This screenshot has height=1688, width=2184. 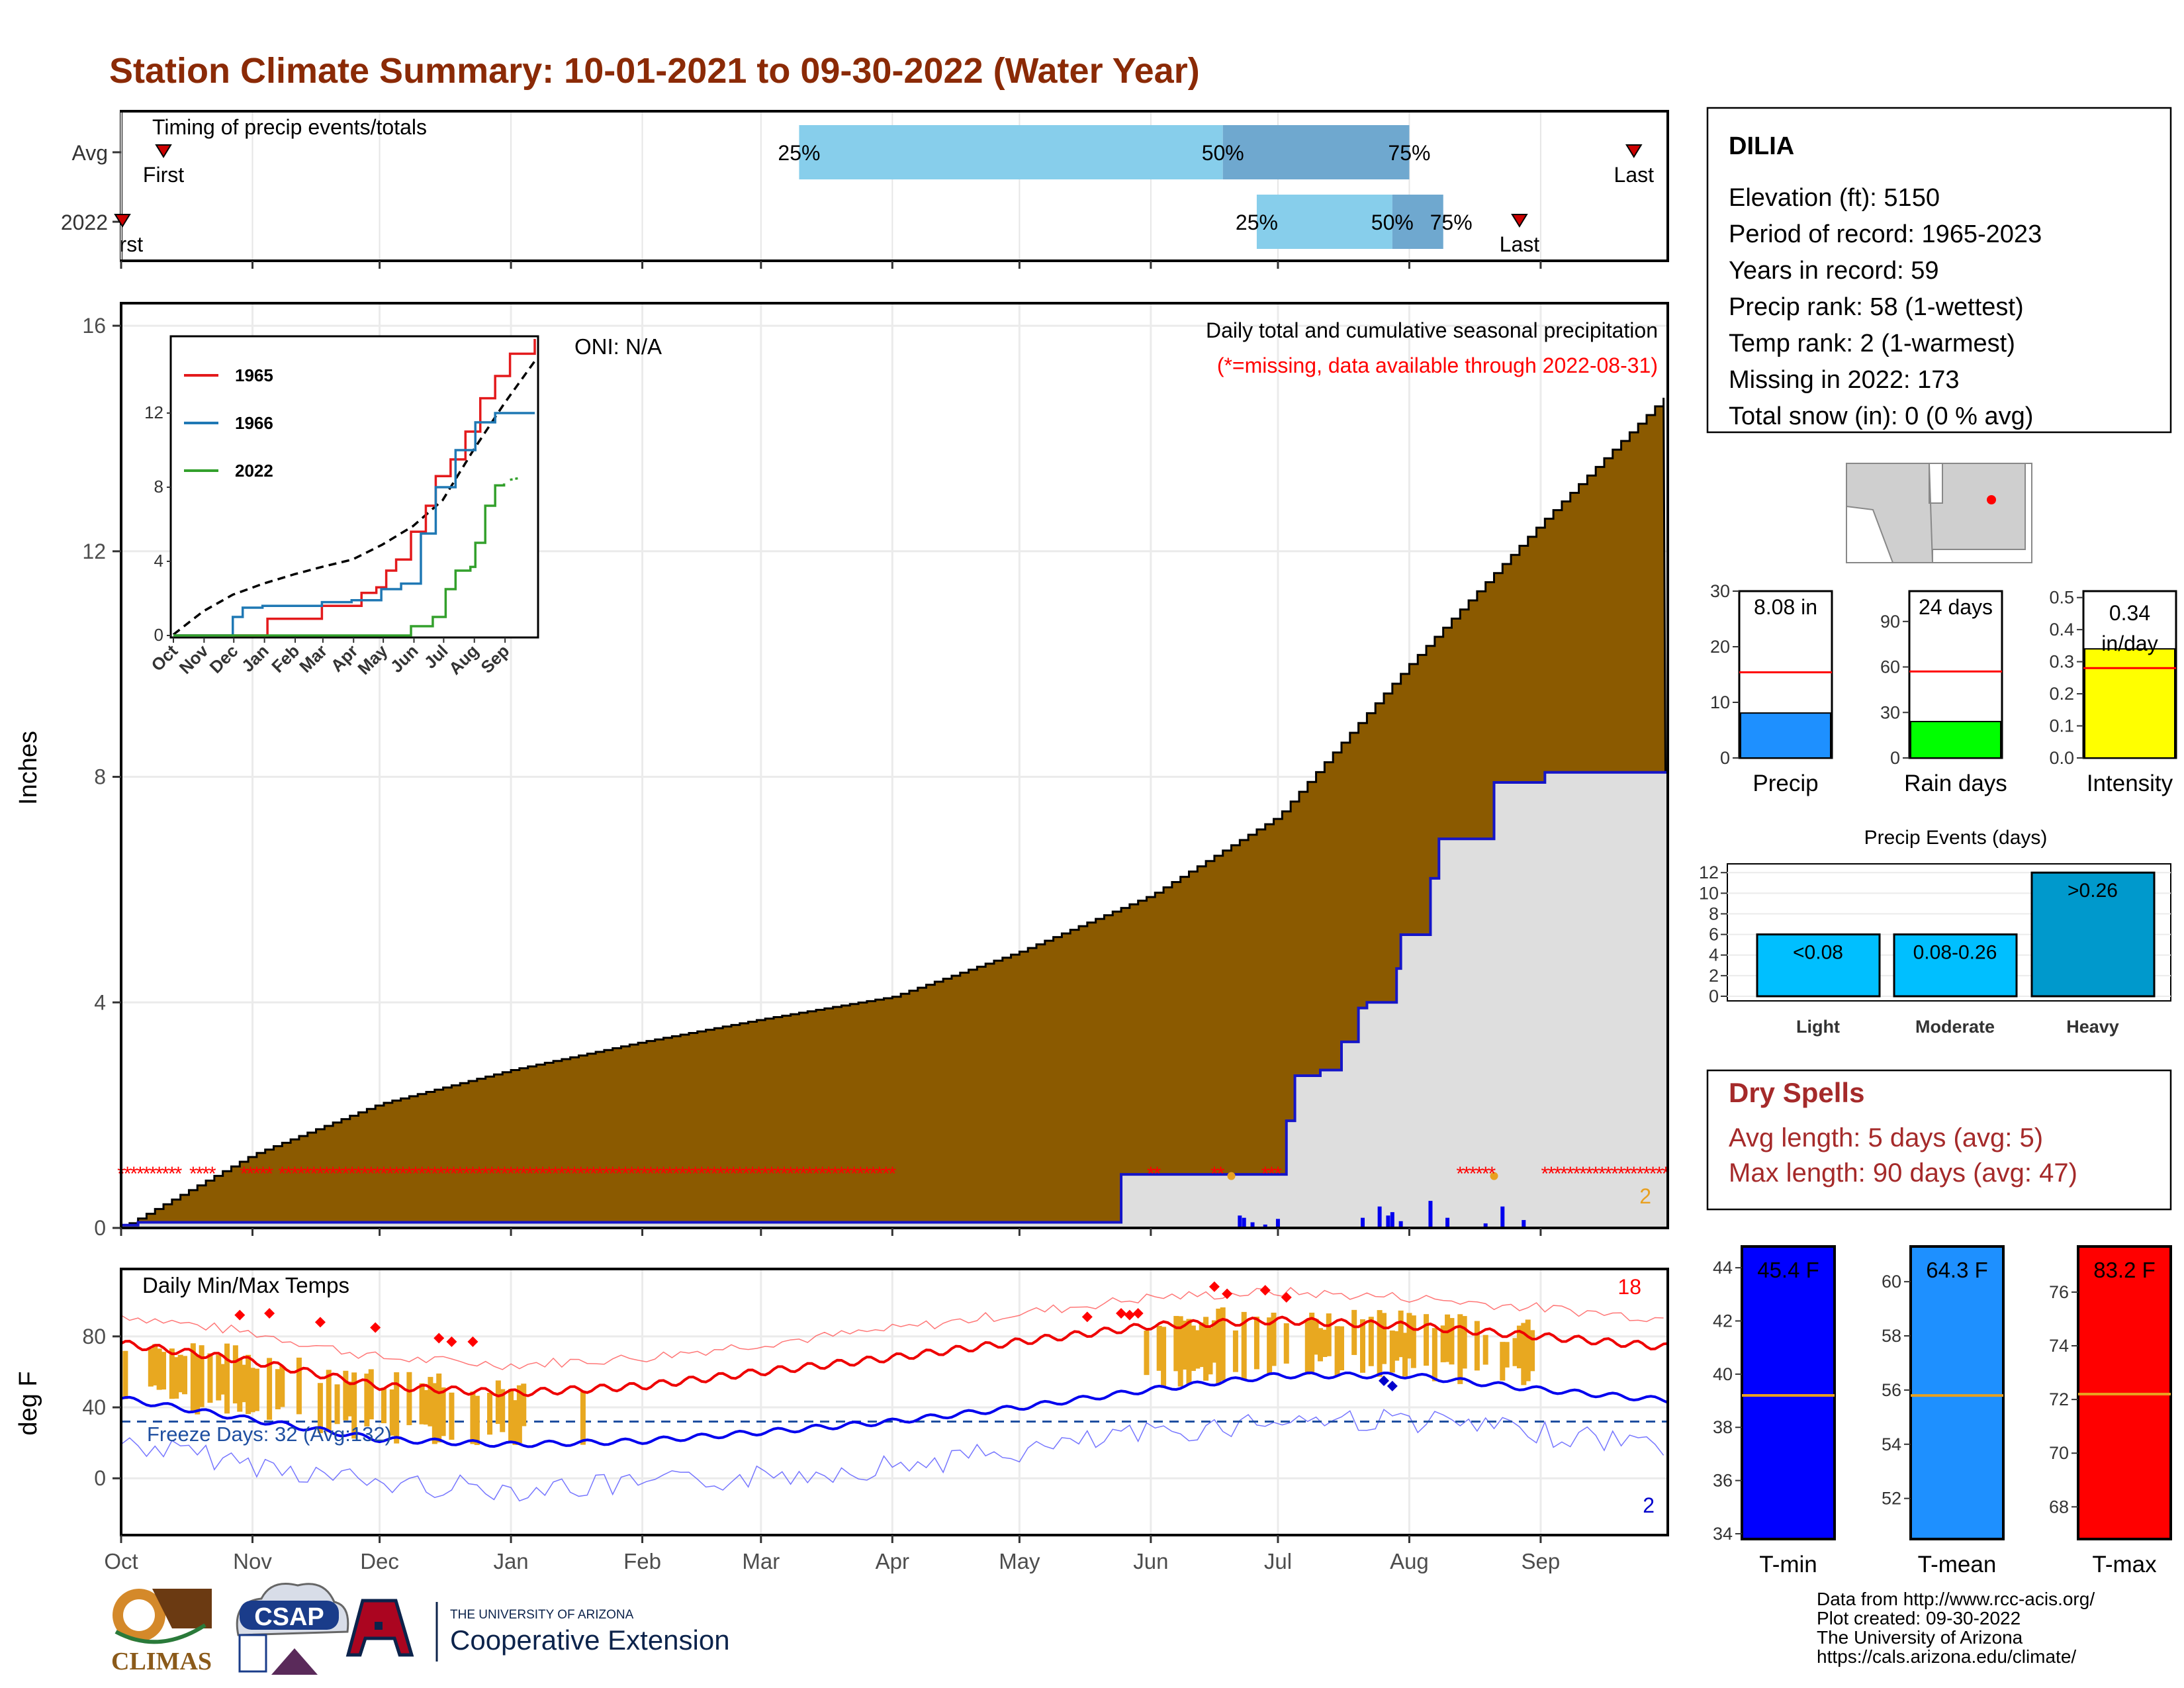 I want to click on temp-gauge-fill, so click(x=1789, y=1392).